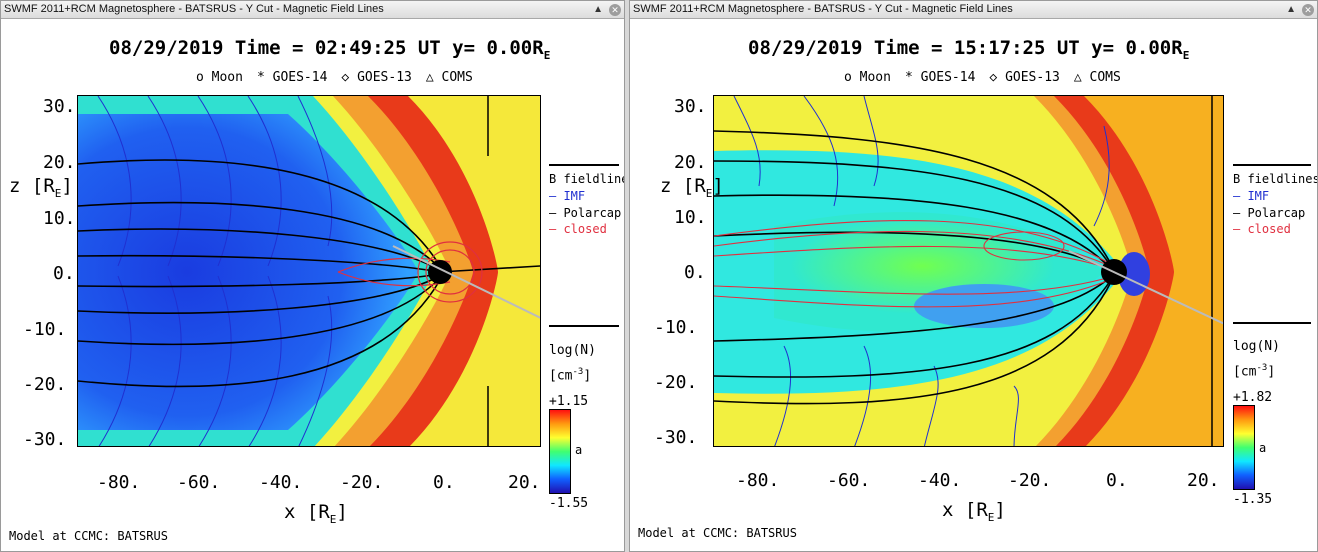 This screenshot has width=1318, height=552. What do you see at coordinates (1253, 499) in the screenshot?
I see `colorbar-min: -1.35` at bounding box center [1253, 499].